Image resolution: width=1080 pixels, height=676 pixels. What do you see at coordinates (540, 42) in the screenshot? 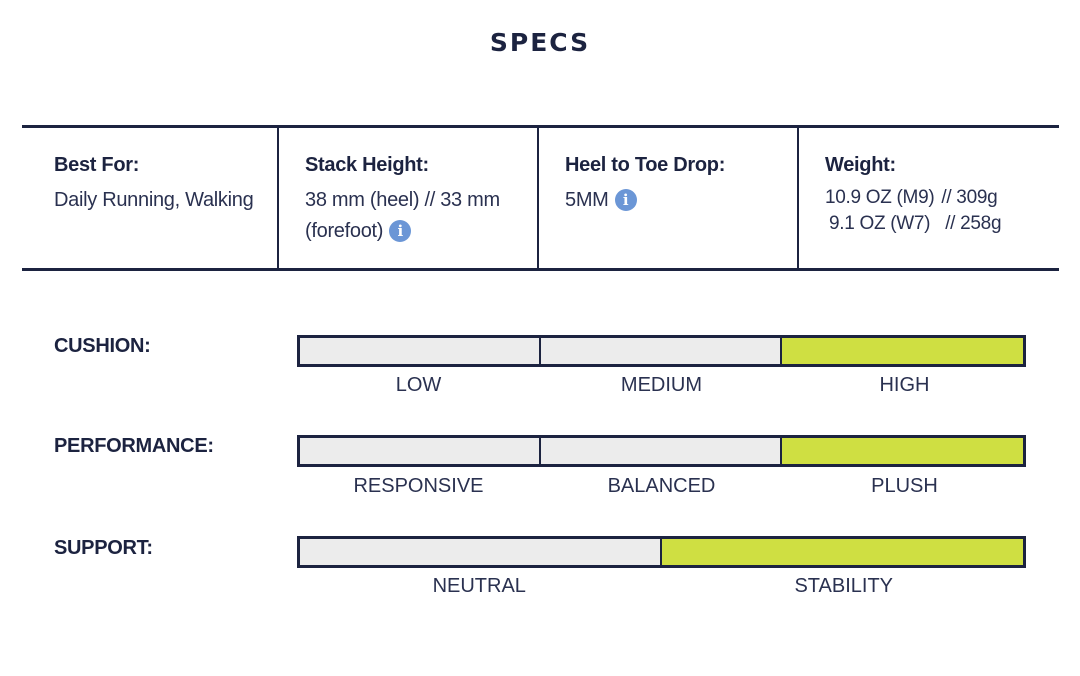
I see `specs-title: SPECS` at bounding box center [540, 42].